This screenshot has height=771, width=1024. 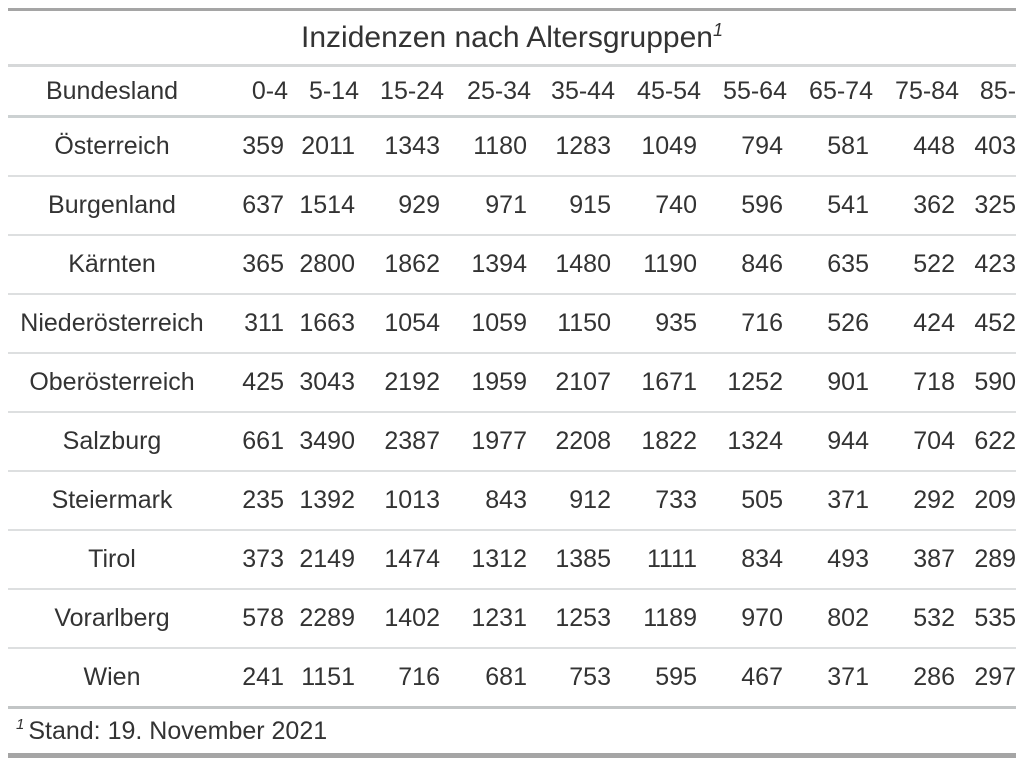 I want to click on cell: 452, so click(x=988, y=324).